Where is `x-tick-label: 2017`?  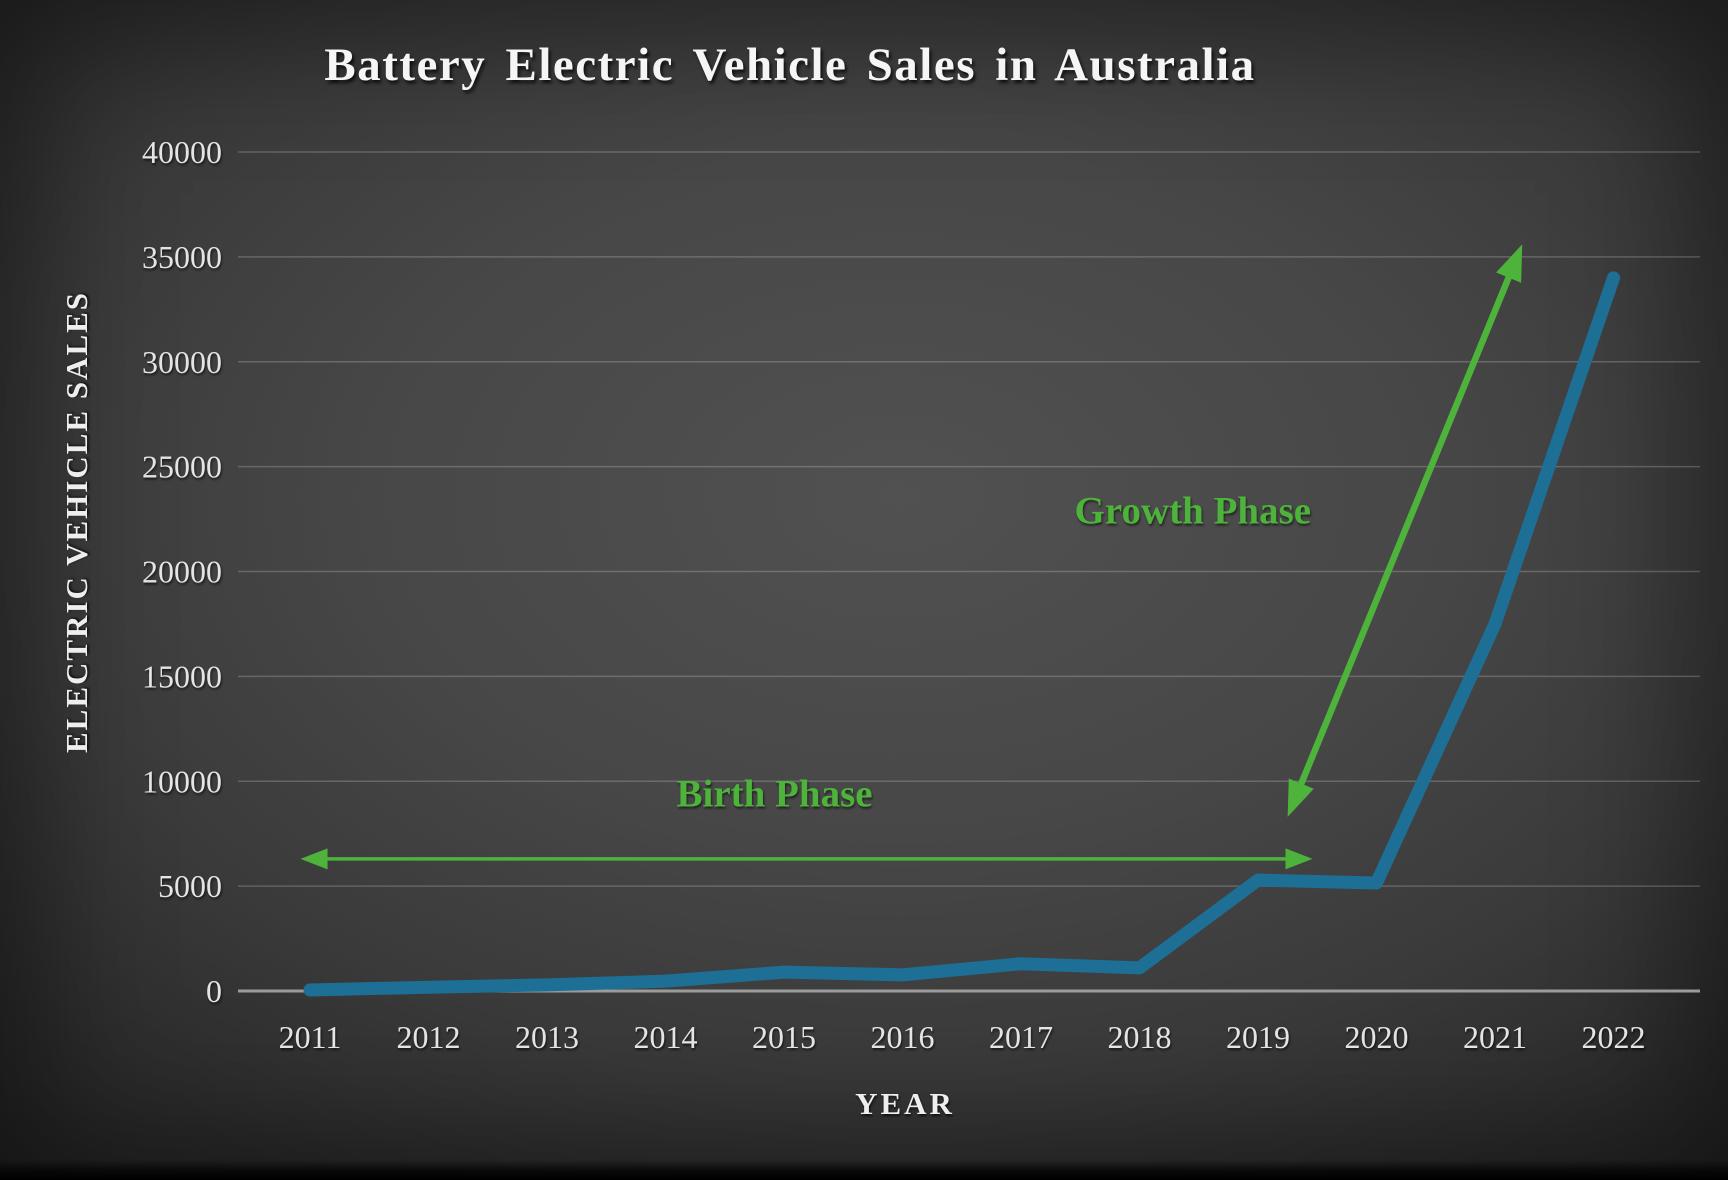
x-tick-label: 2017 is located at coordinates (1021, 1037).